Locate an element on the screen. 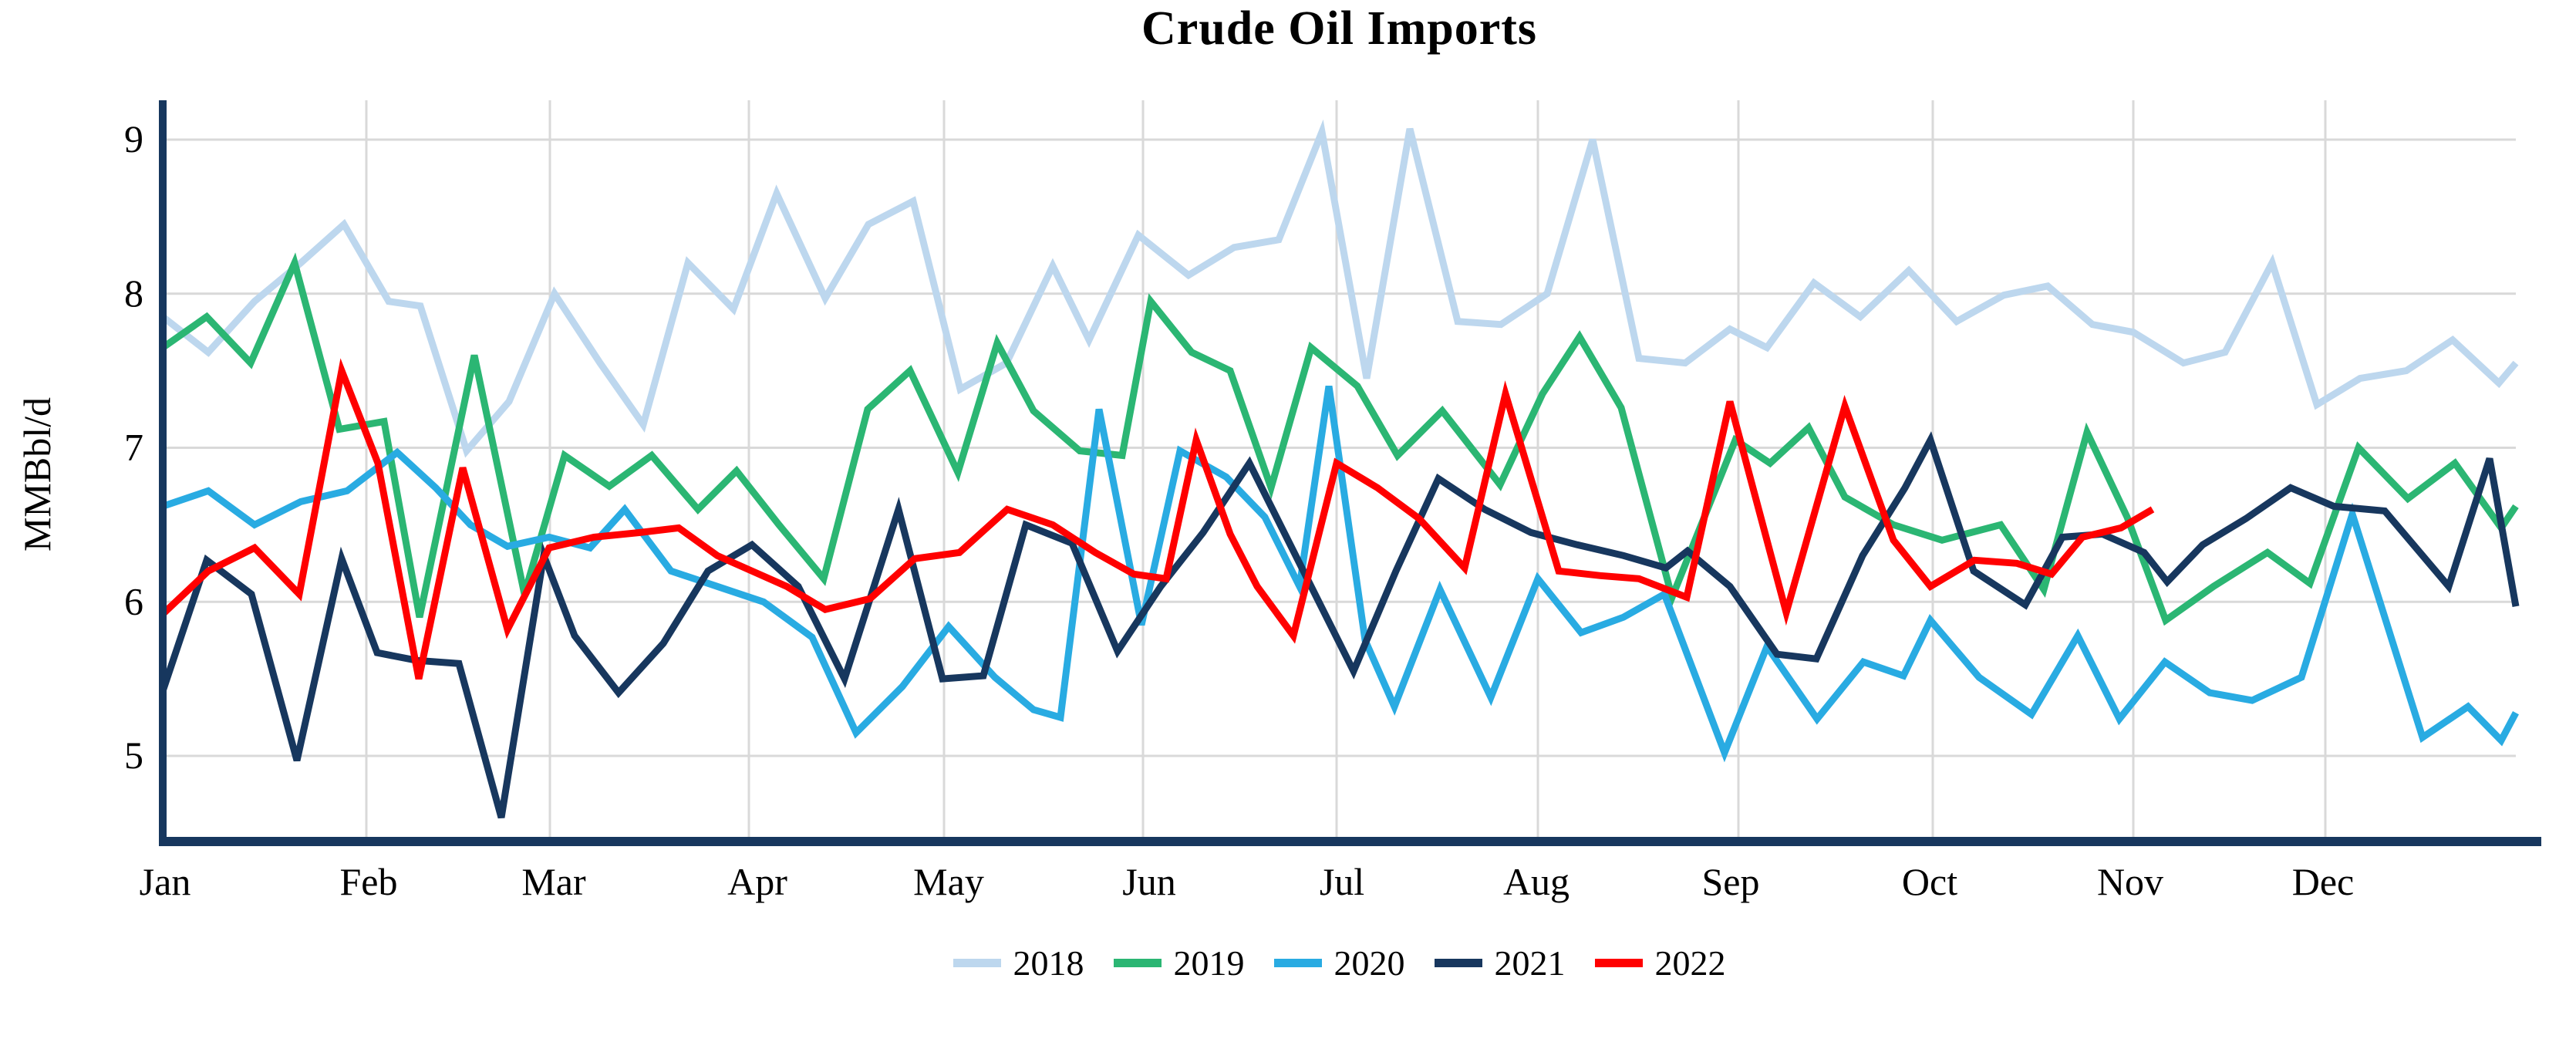 The width and height of the screenshot is (2576, 1049). legend-item-2019: 2019 is located at coordinates (1179, 963).